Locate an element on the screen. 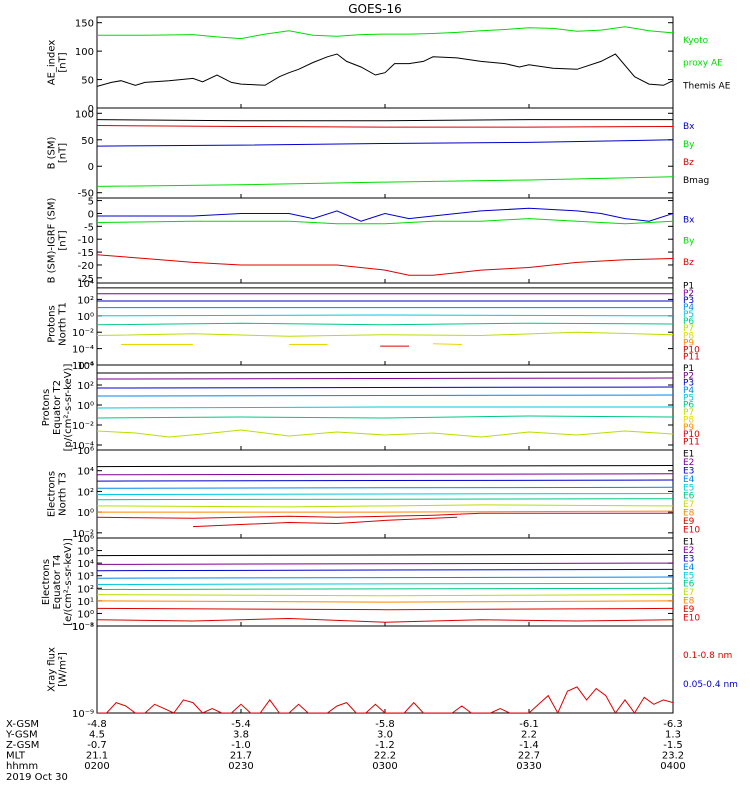 The image size is (750, 800). y-axis-label: B (SM) is located at coordinates (52, 152).